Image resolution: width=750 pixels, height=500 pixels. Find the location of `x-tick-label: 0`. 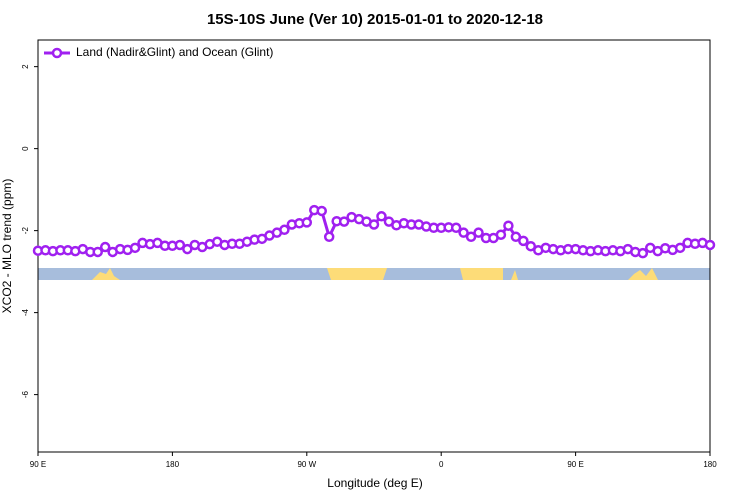

x-tick-label: 0 is located at coordinates (441, 464).